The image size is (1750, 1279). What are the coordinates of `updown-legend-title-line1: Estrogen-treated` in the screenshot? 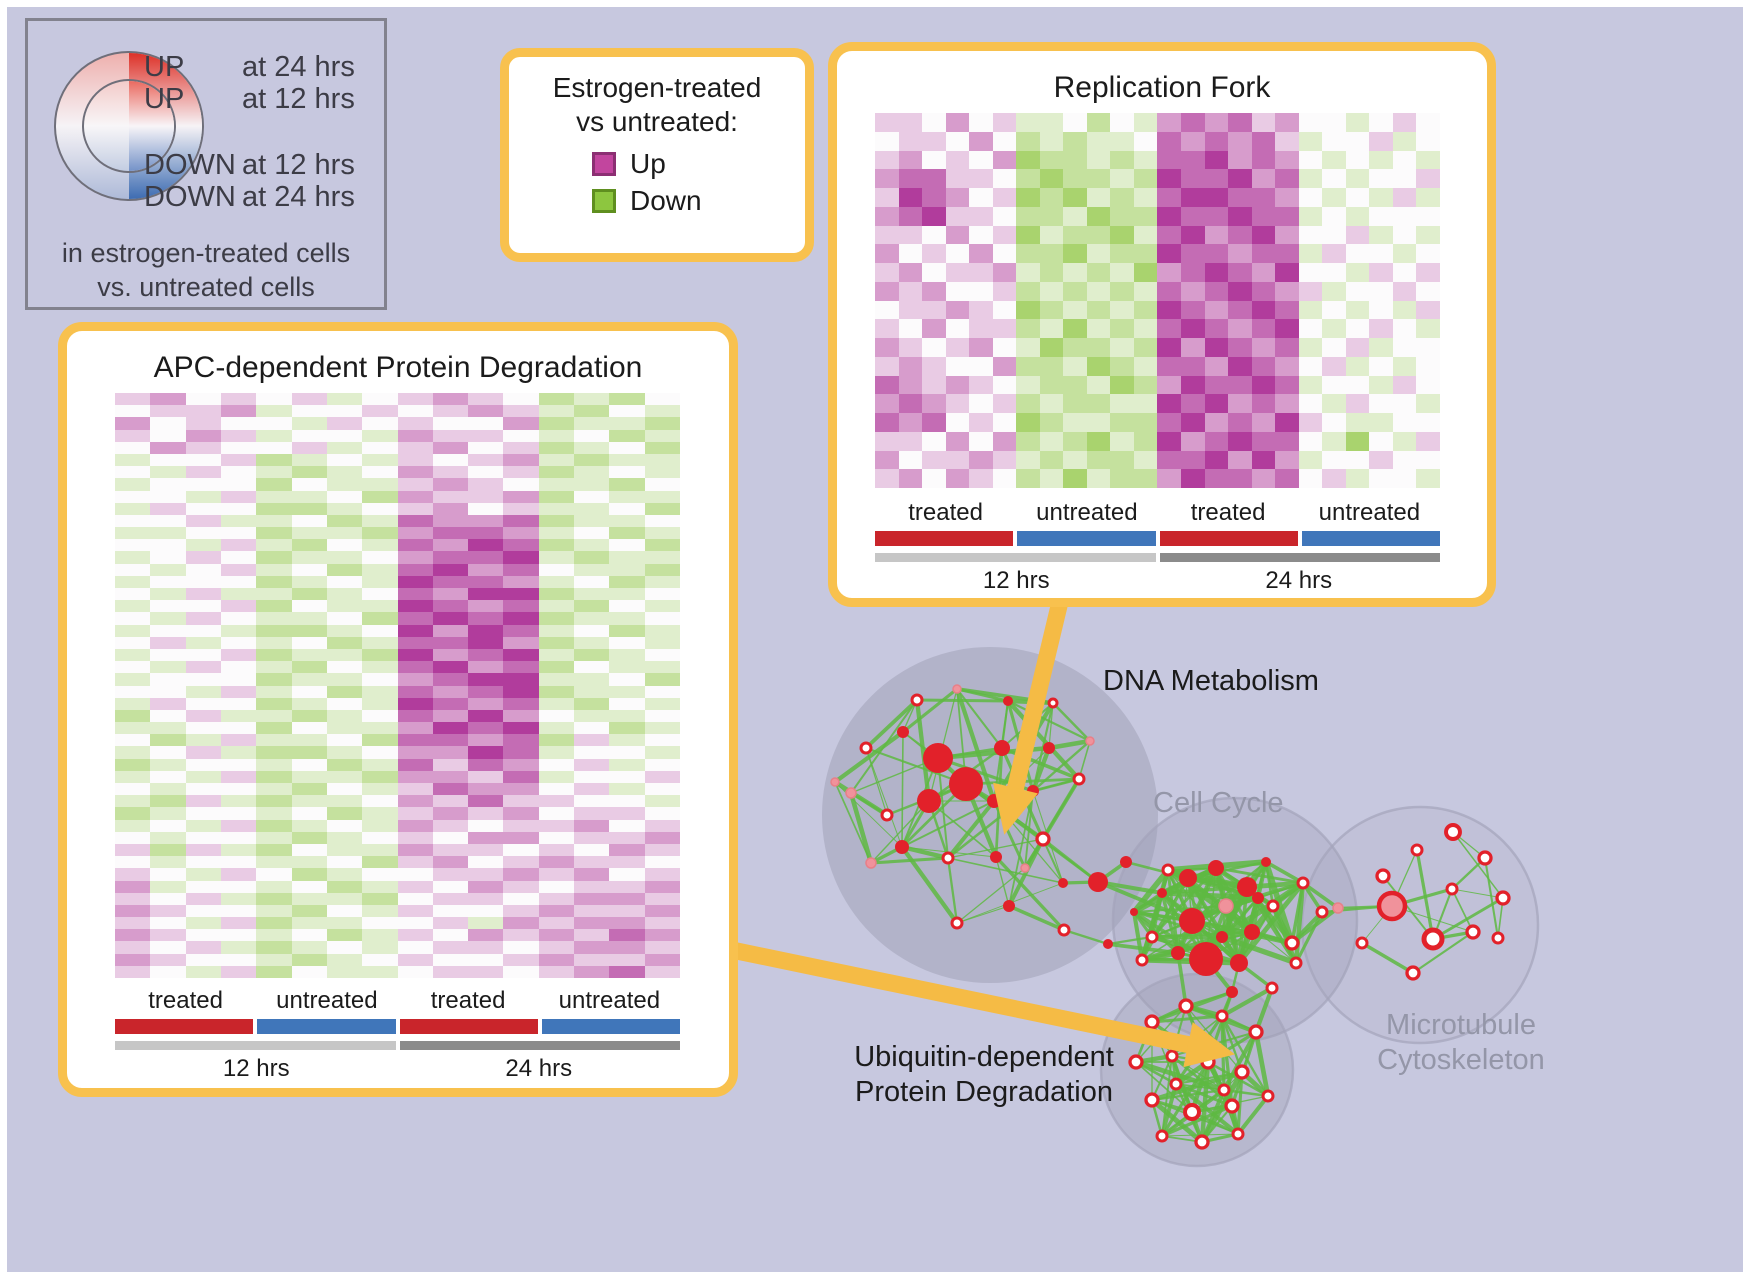 It's located at (657, 87).